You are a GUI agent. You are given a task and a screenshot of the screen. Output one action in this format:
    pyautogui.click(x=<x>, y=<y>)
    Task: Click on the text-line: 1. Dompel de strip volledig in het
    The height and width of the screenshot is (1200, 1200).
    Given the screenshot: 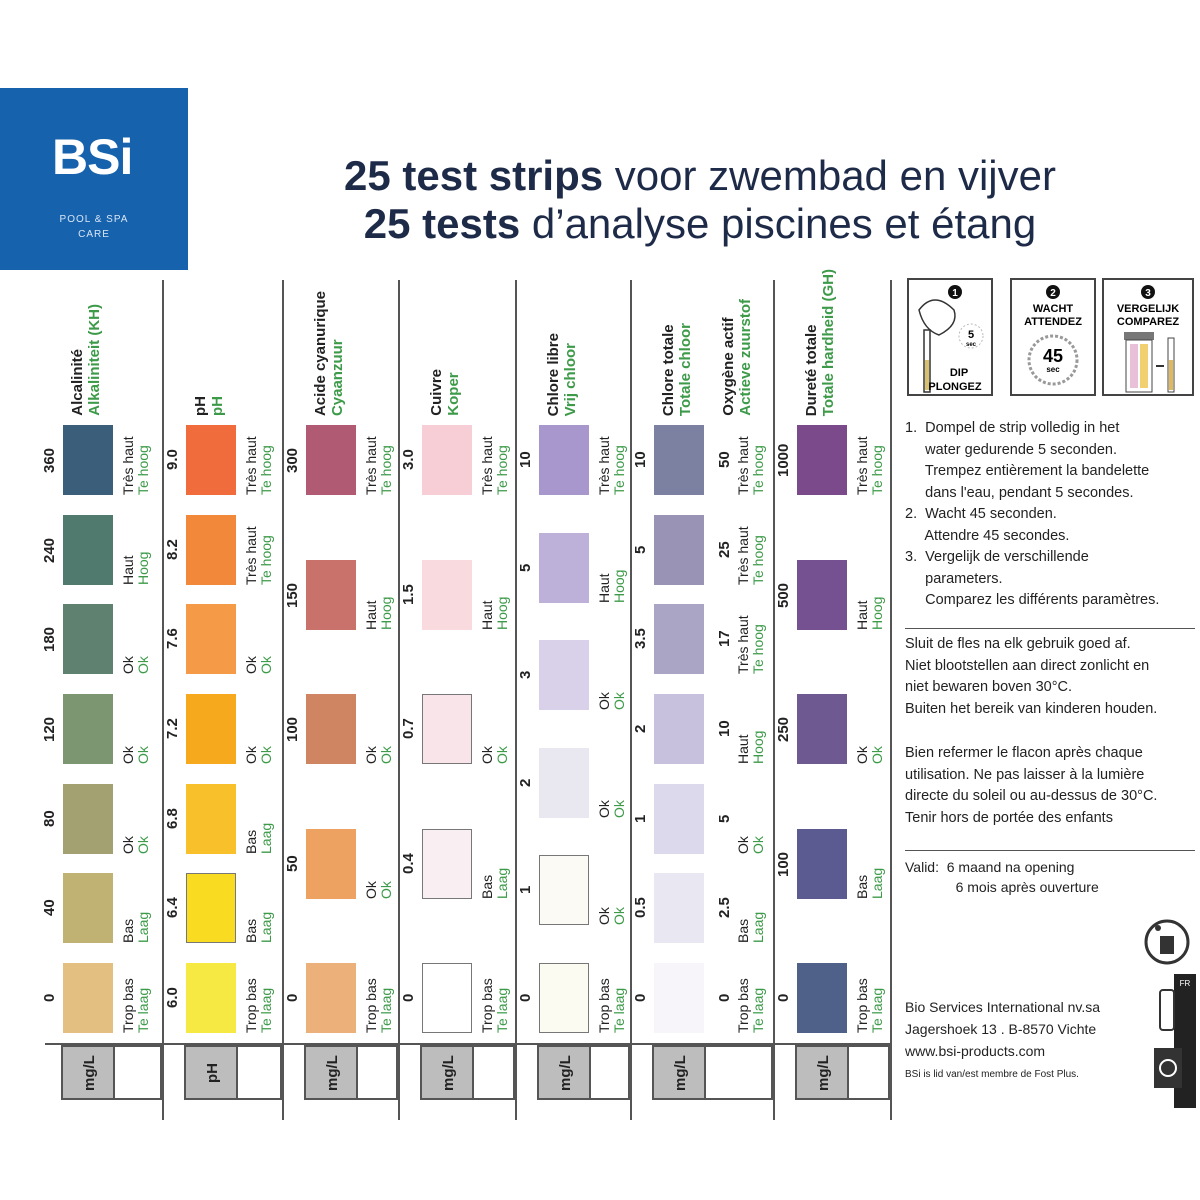 What is the action you would take?
    pyautogui.click(x=1012, y=428)
    